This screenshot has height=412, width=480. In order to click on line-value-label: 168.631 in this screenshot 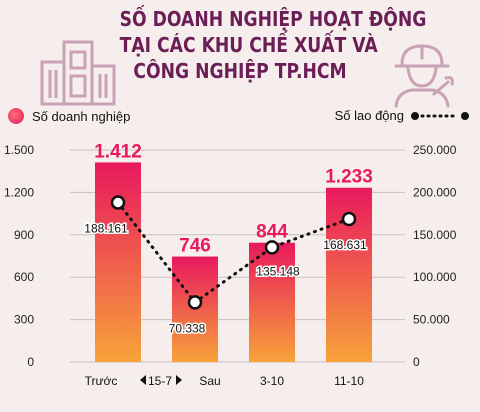, I will do `click(345, 245)`.